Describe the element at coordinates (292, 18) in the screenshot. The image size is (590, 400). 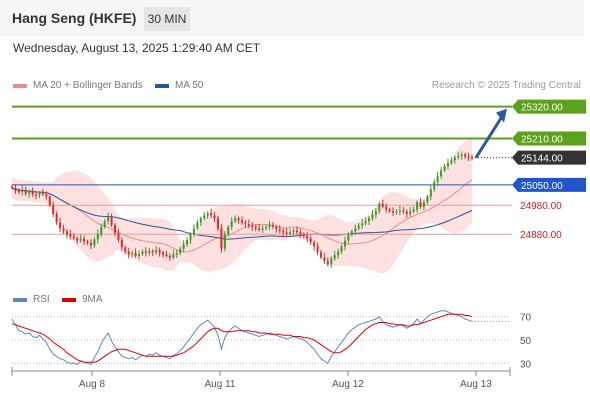
I see `header-bar: Hang Seng (HKFE) 30 MIN` at that location.